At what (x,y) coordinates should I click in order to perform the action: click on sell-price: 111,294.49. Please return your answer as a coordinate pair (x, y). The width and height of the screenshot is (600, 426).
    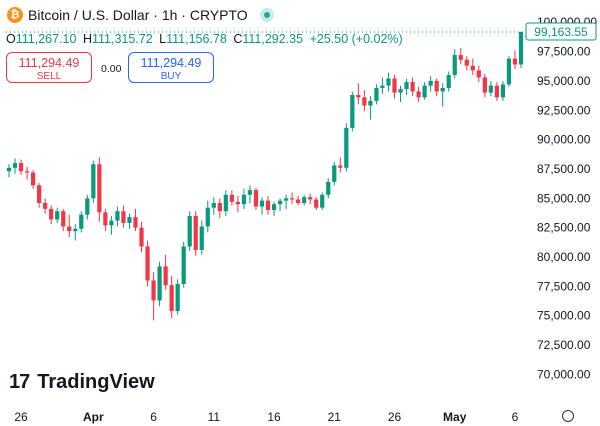
    Looking at the image, I should click on (49, 63).